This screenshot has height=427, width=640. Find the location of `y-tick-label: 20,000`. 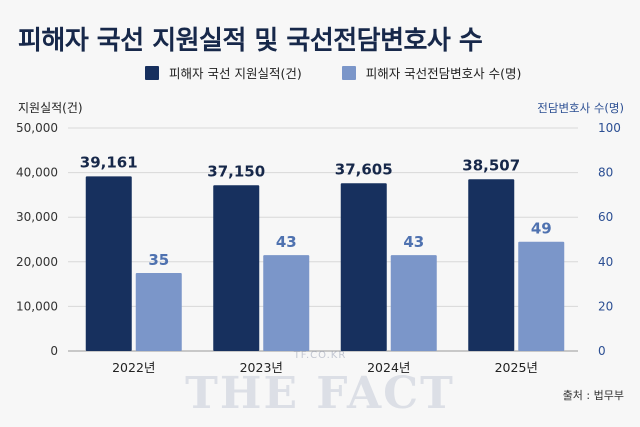

y-tick-label: 20,000 is located at coordinates (37, 262).